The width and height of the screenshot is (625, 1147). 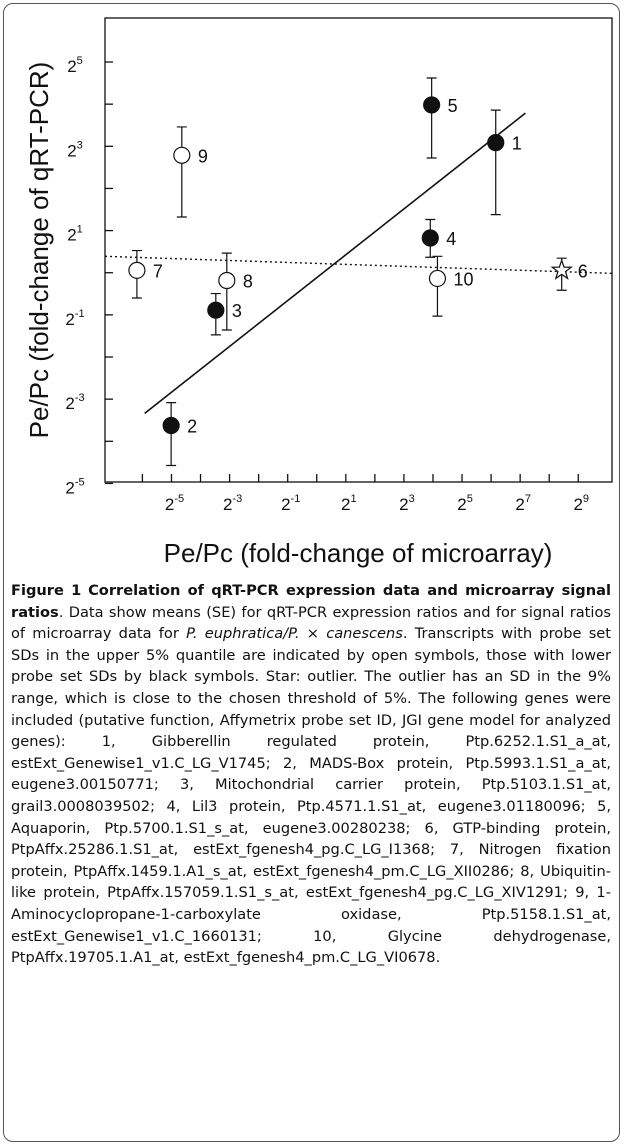 What do you see at coordinates (517, 144) in the screenshot?
I see `point-label: 1` at bounding box center [517, 144].